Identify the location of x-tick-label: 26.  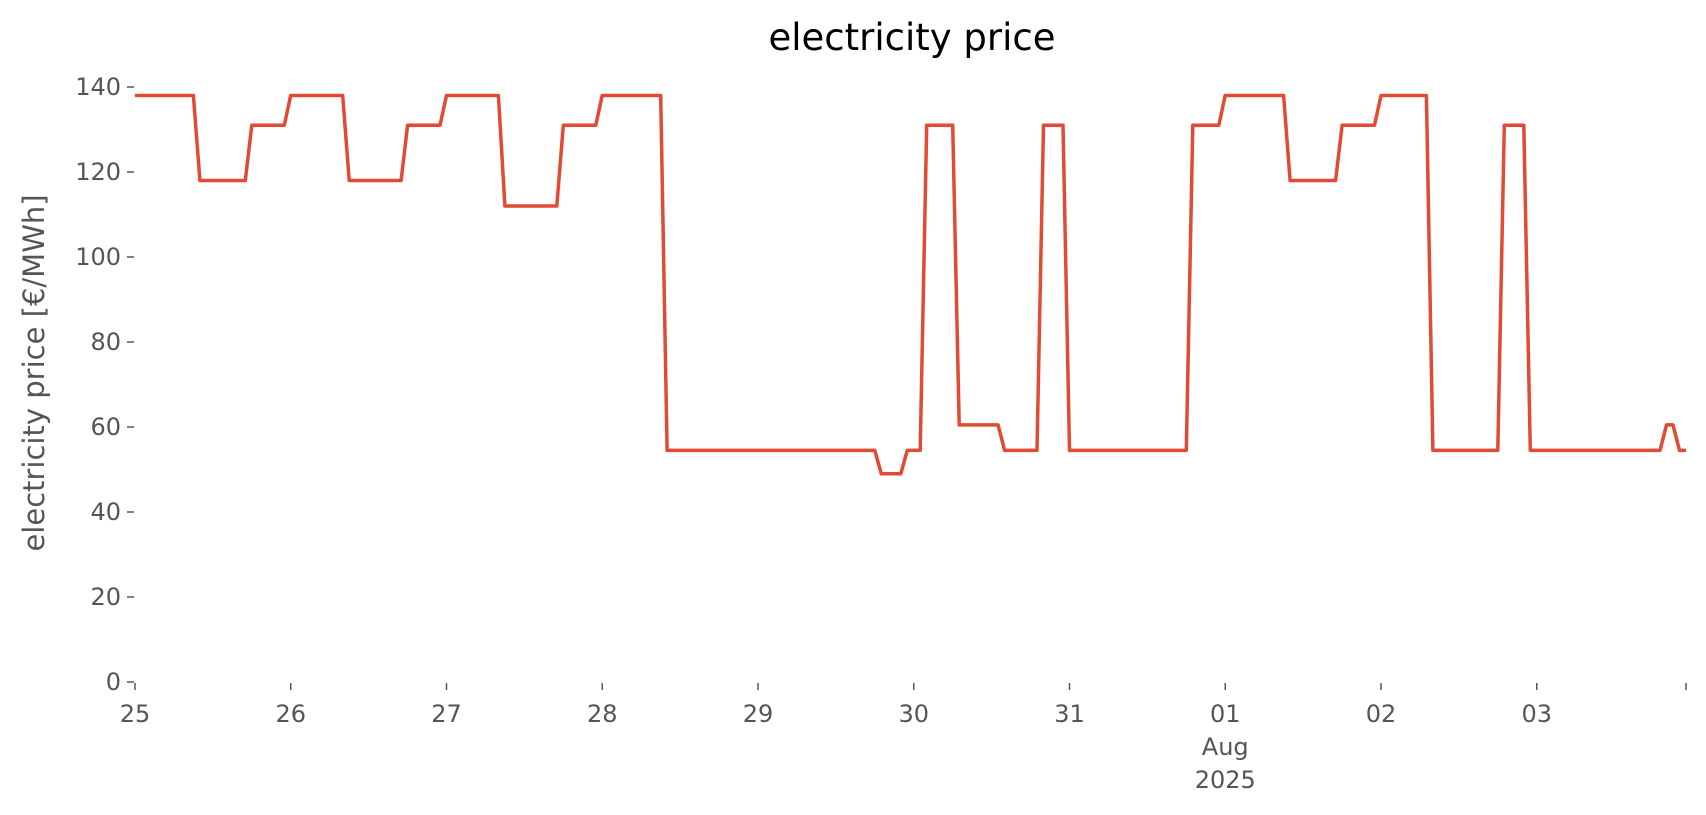
(290, 714).